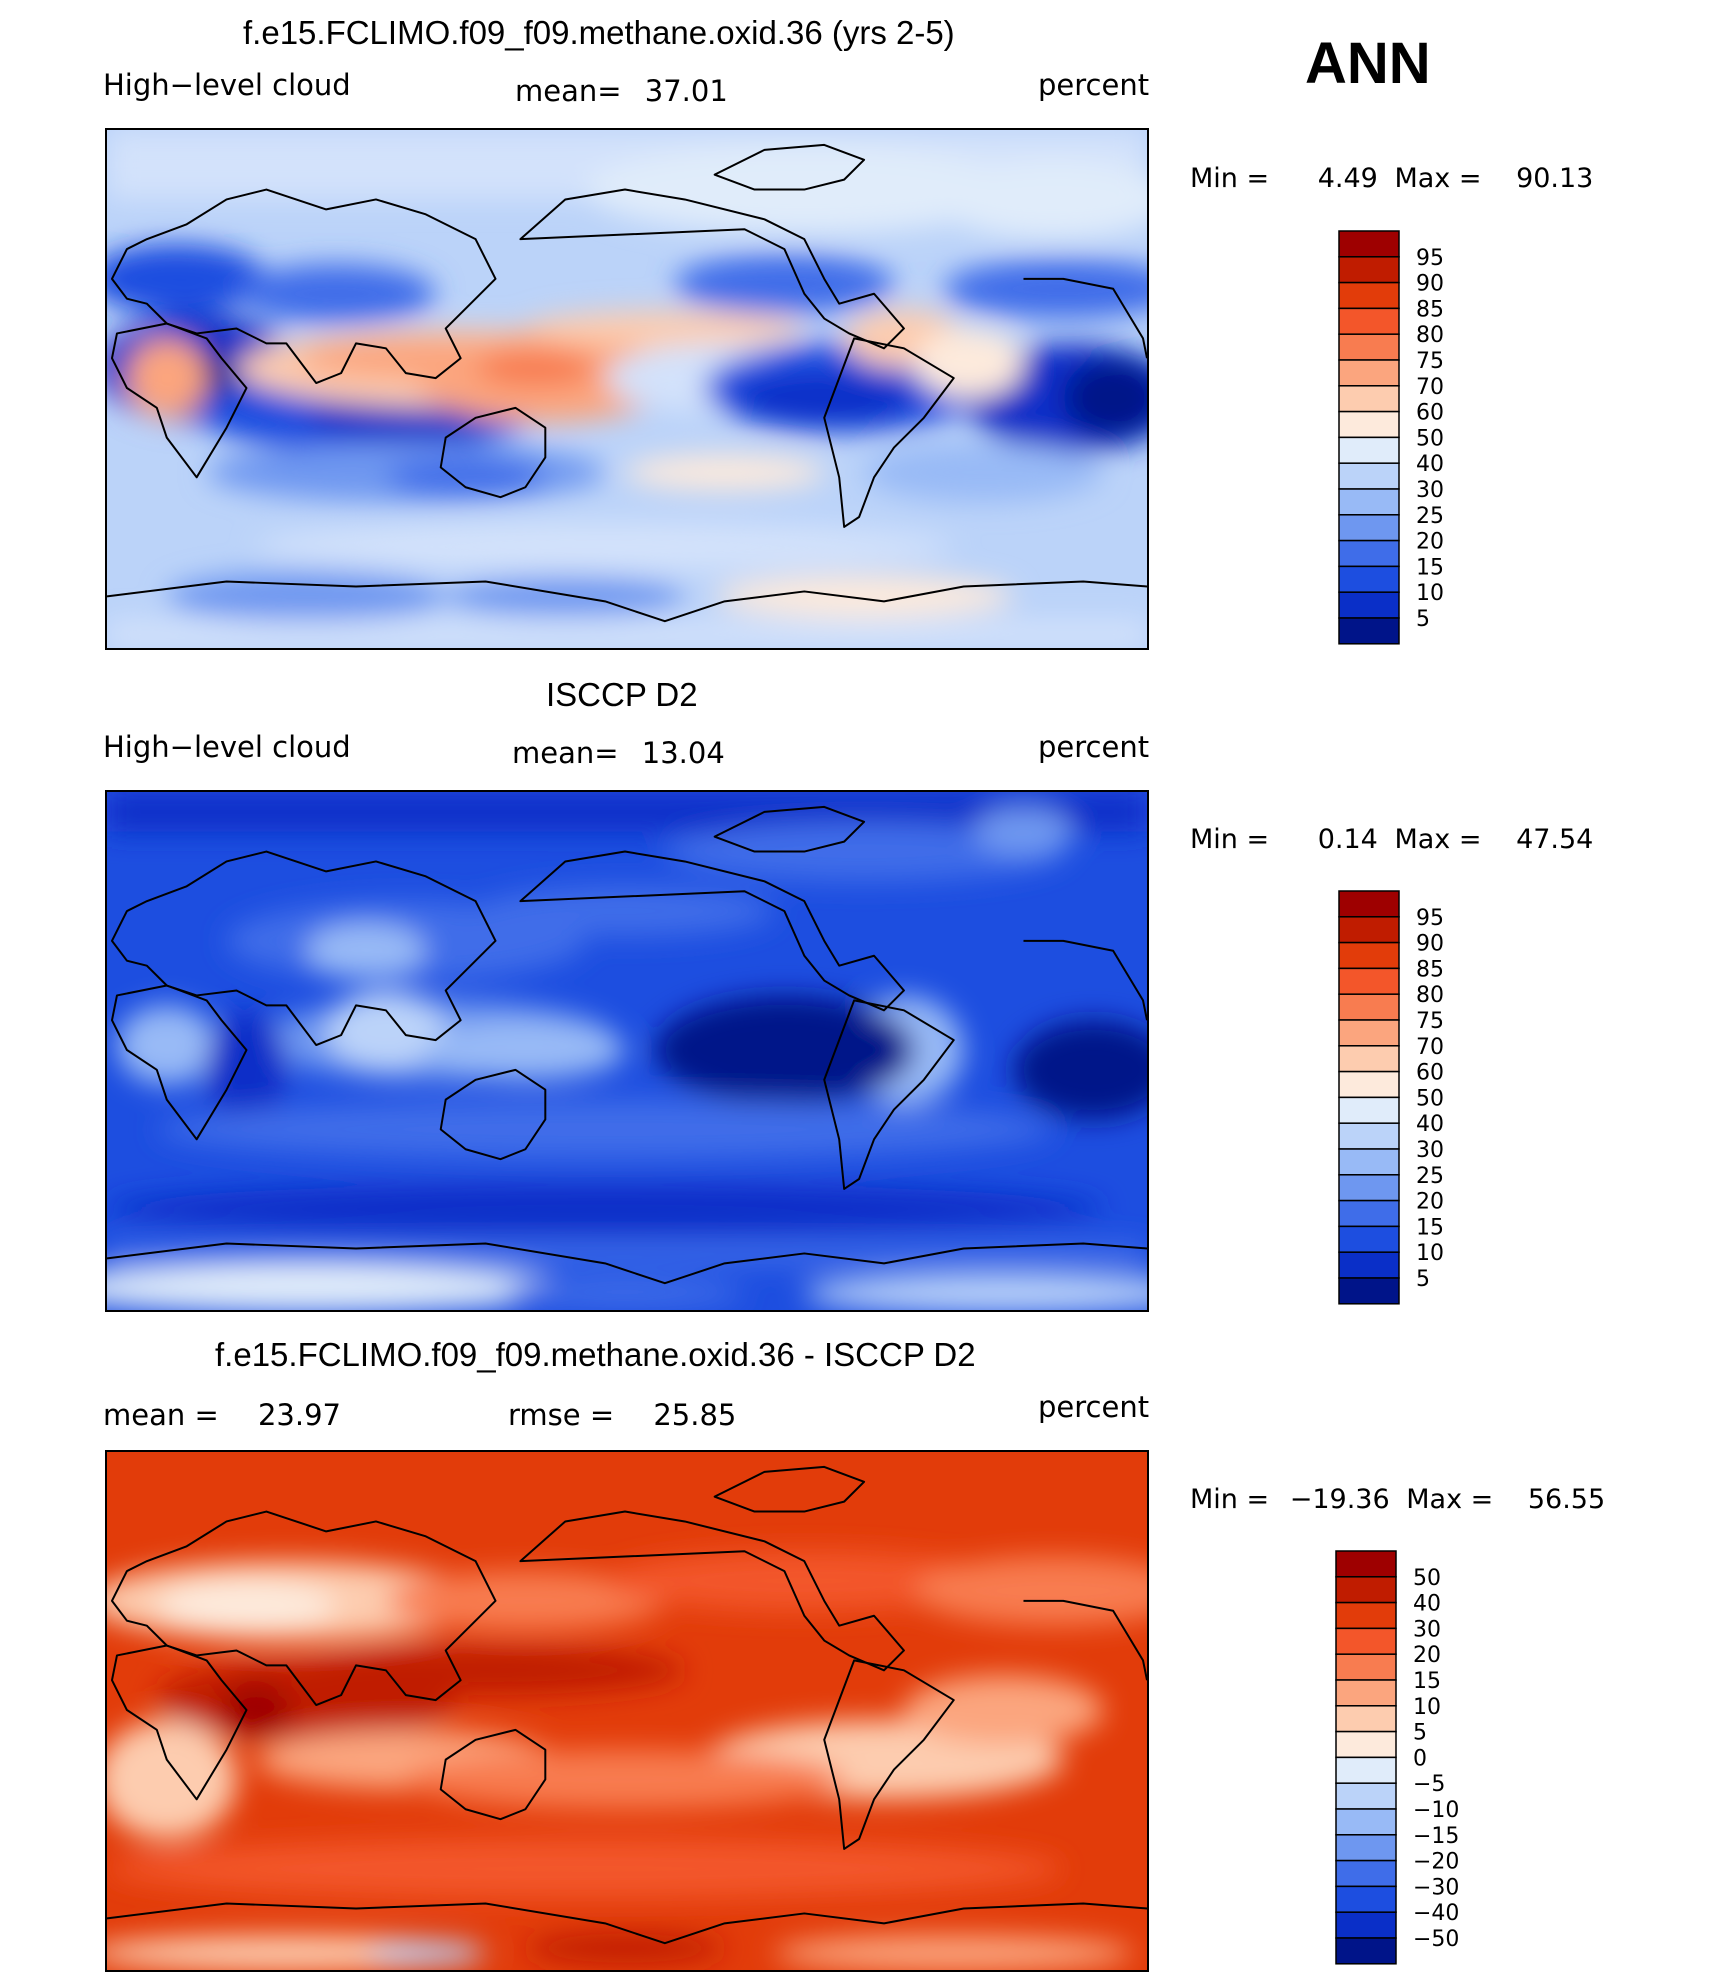 This screenshot has height=1972, width=1710. What do you see at coordinates (1391, 839) in the screenshot?
I see `panel2-min-max: Min = 0.14 Max = 47.54` at bounding box center [1391, 839].